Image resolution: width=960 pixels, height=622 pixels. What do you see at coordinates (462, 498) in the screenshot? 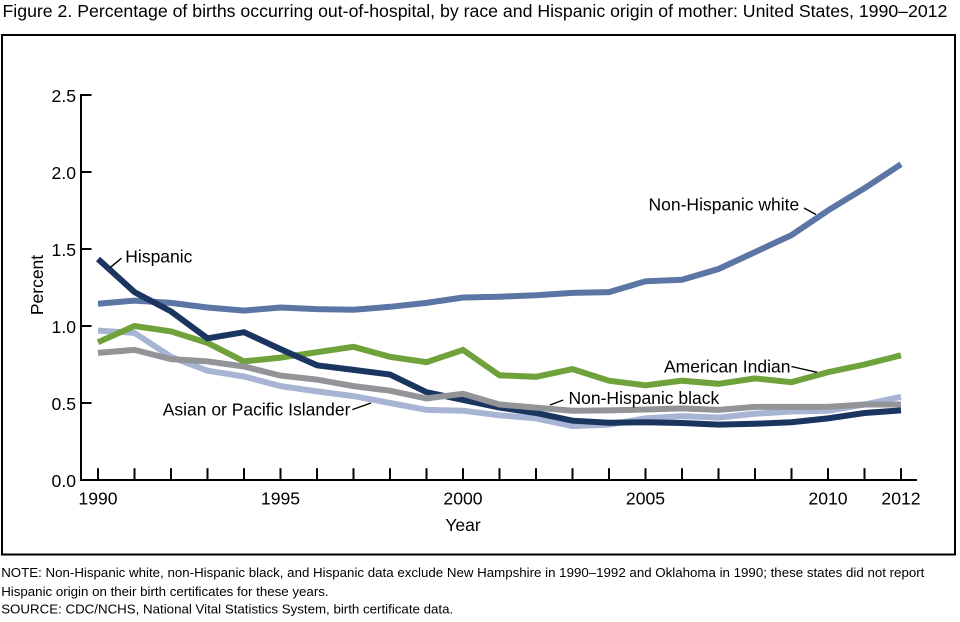
I see `svg-text: 2000` at bounding box center [462, 498].